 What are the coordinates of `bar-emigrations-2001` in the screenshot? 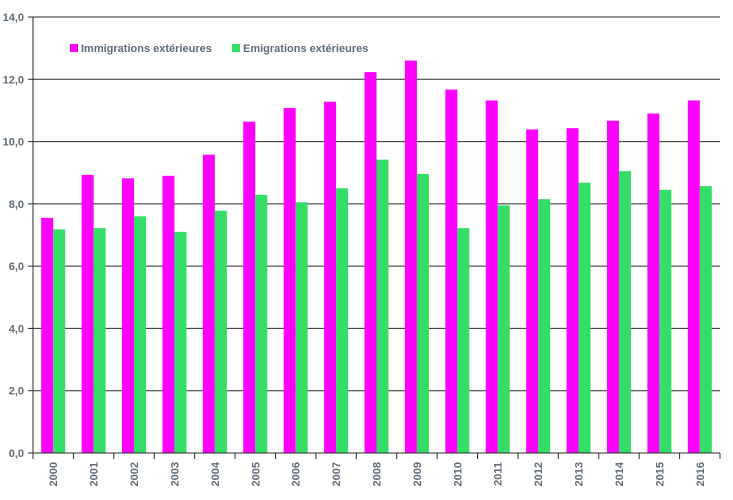 It's located at (99, 340).